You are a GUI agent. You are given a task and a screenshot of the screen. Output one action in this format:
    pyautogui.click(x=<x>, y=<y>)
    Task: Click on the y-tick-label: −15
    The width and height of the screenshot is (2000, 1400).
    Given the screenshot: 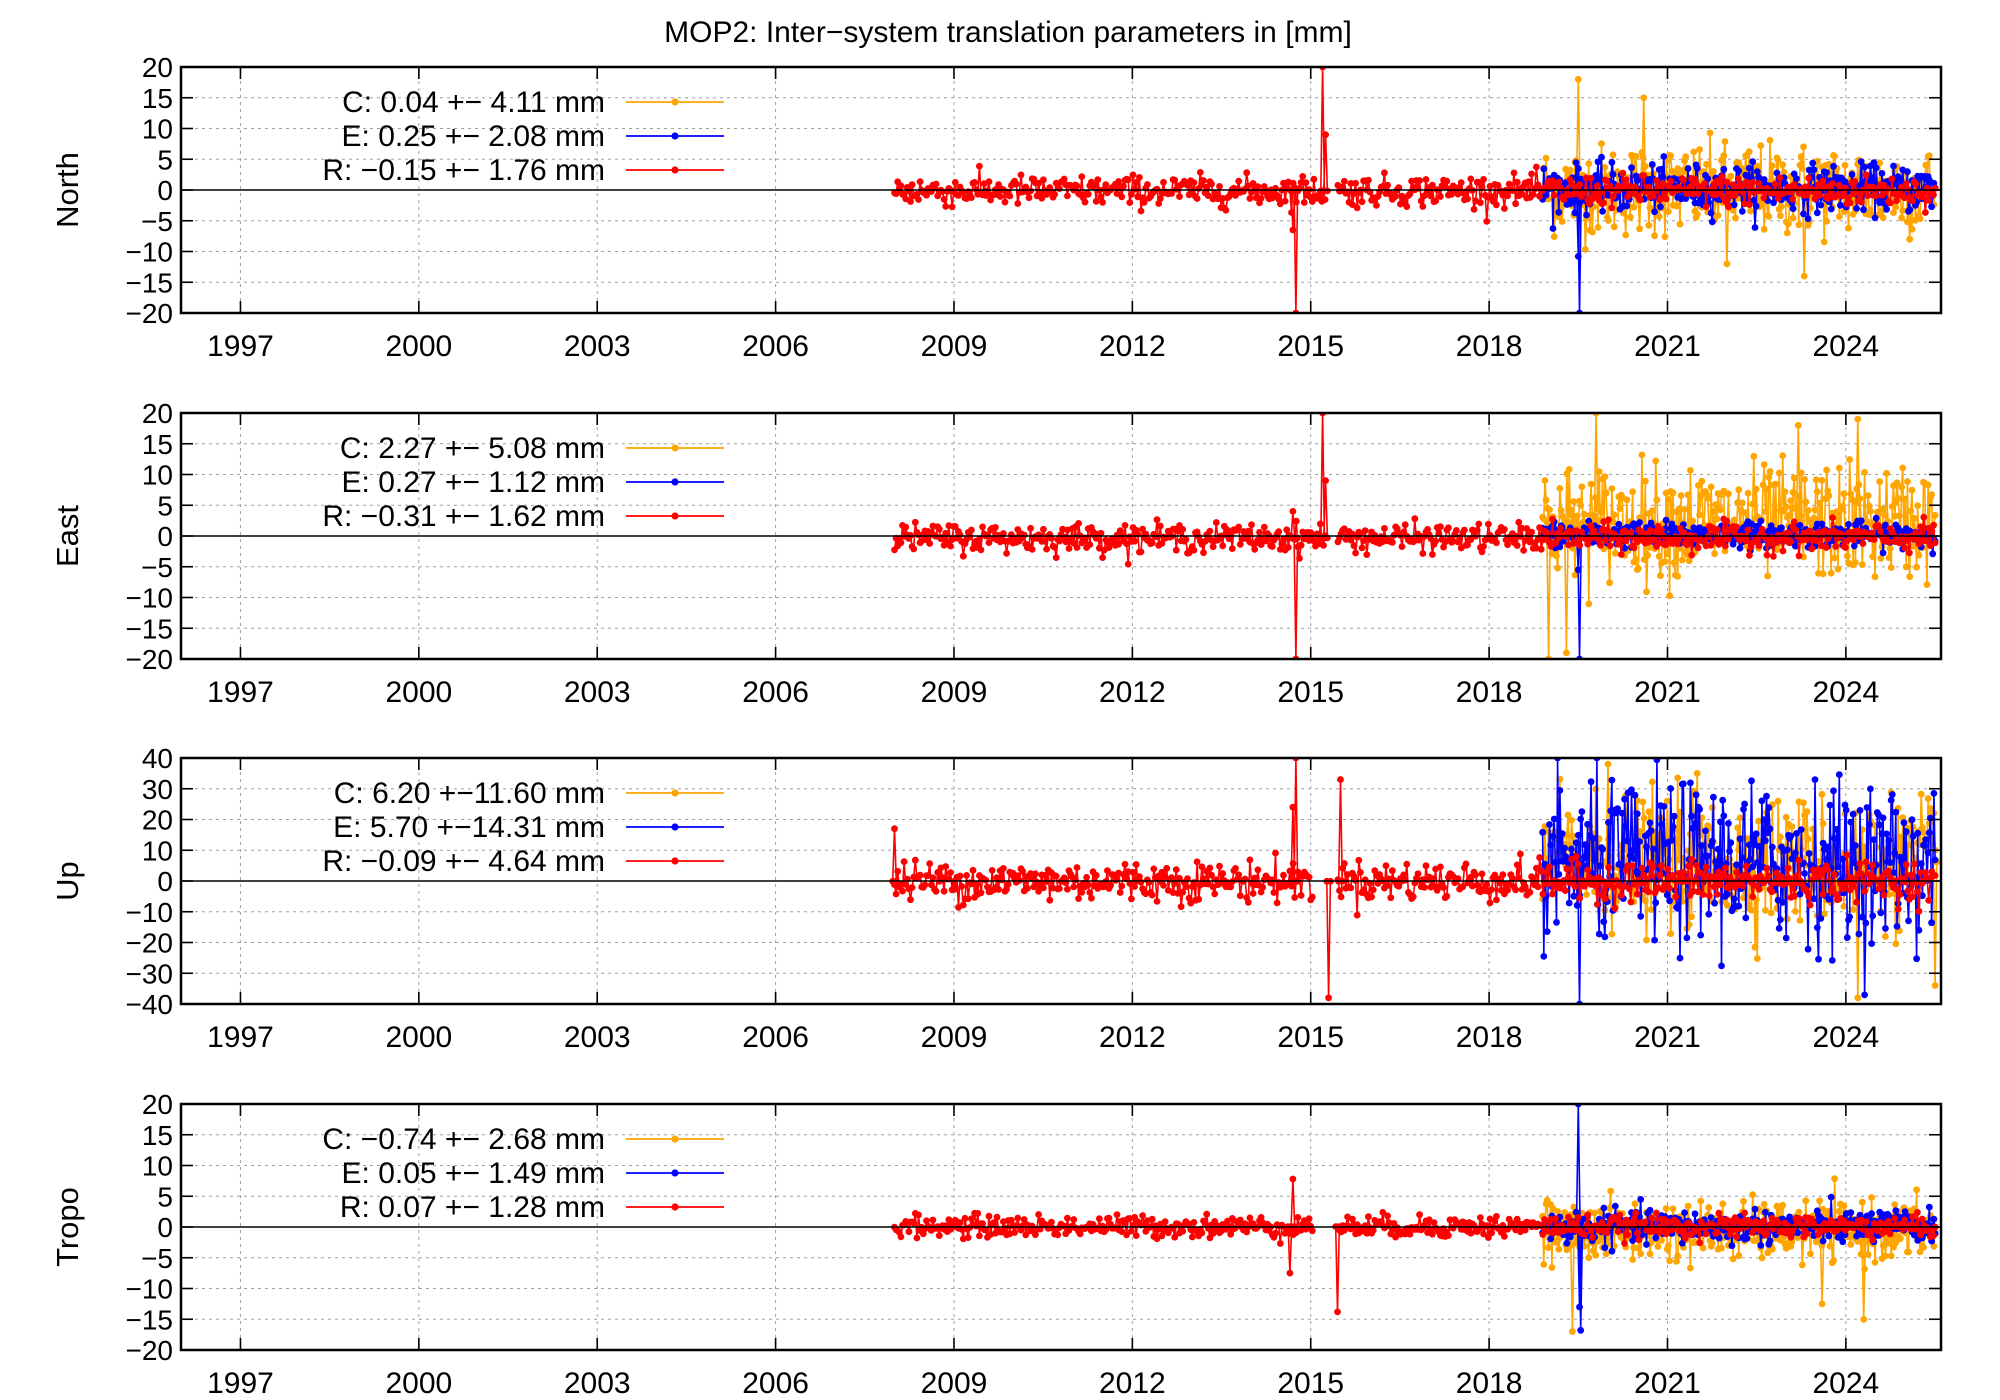 What is the action you would take?
    pyautogui.click(x=150, y=282)
    